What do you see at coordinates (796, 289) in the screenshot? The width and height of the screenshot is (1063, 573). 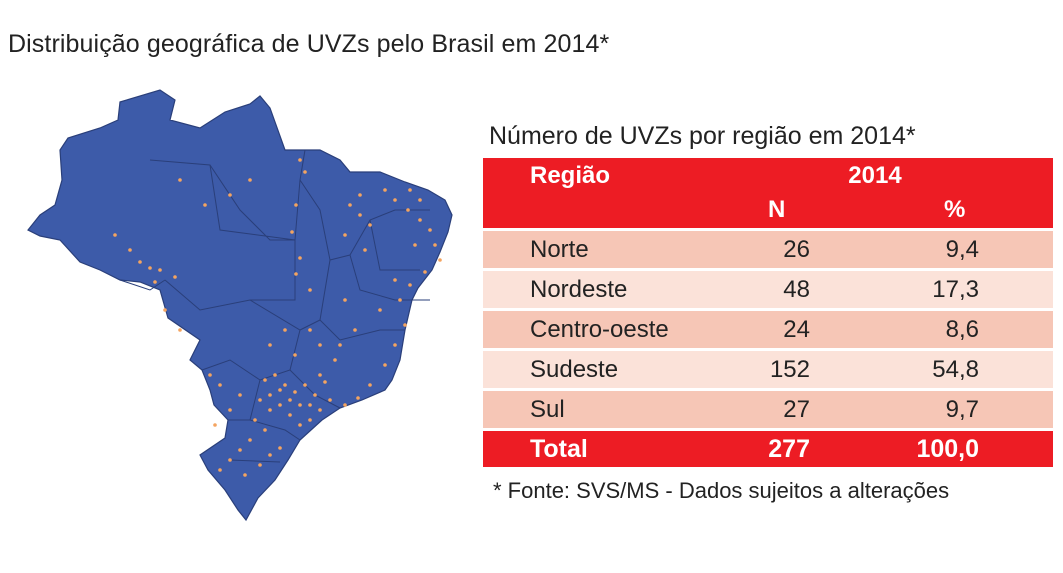 I see `row-n: 48` at bounding box center [796, 289].